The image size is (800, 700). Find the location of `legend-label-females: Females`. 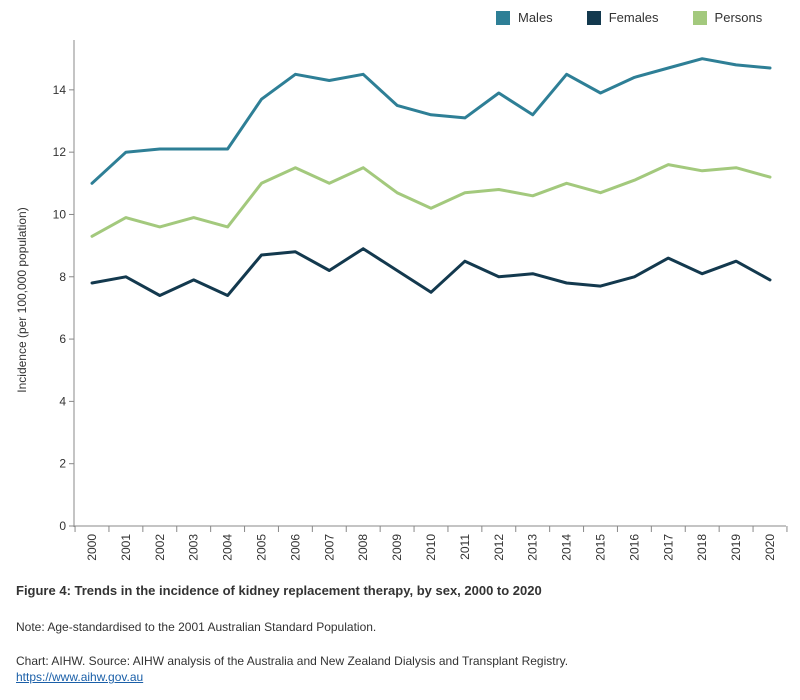

legend-label-females: Females is located at coordinates (633, 17).